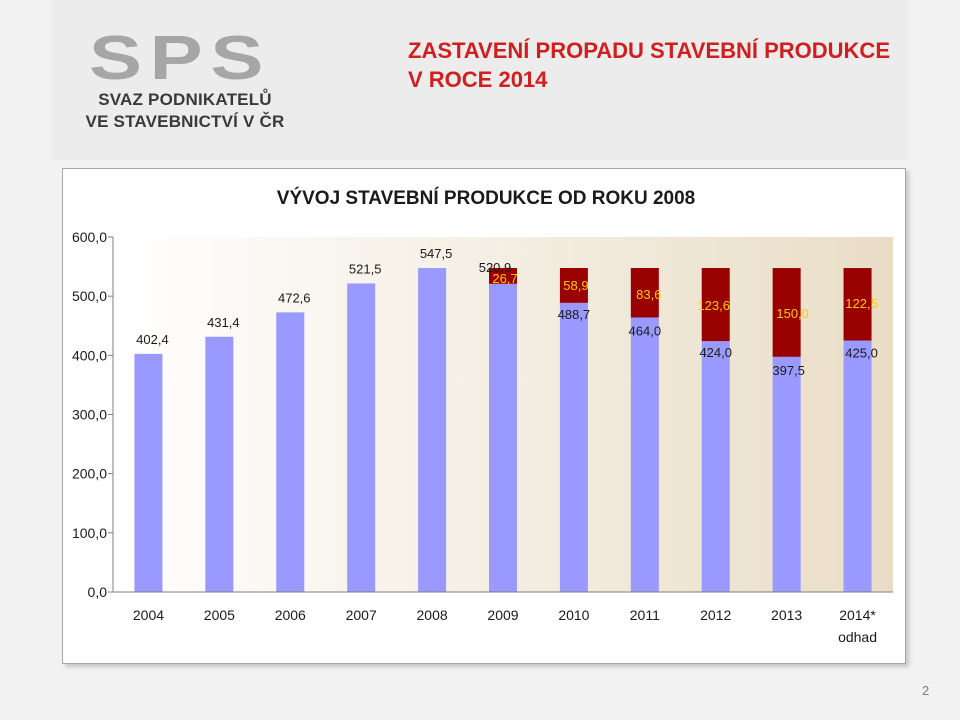 The height and width of the screenshot is (720, 960). Describe the element at coordinates (89, 237) in the screenshot. I see `y-tick-label: 600,0` at that location.